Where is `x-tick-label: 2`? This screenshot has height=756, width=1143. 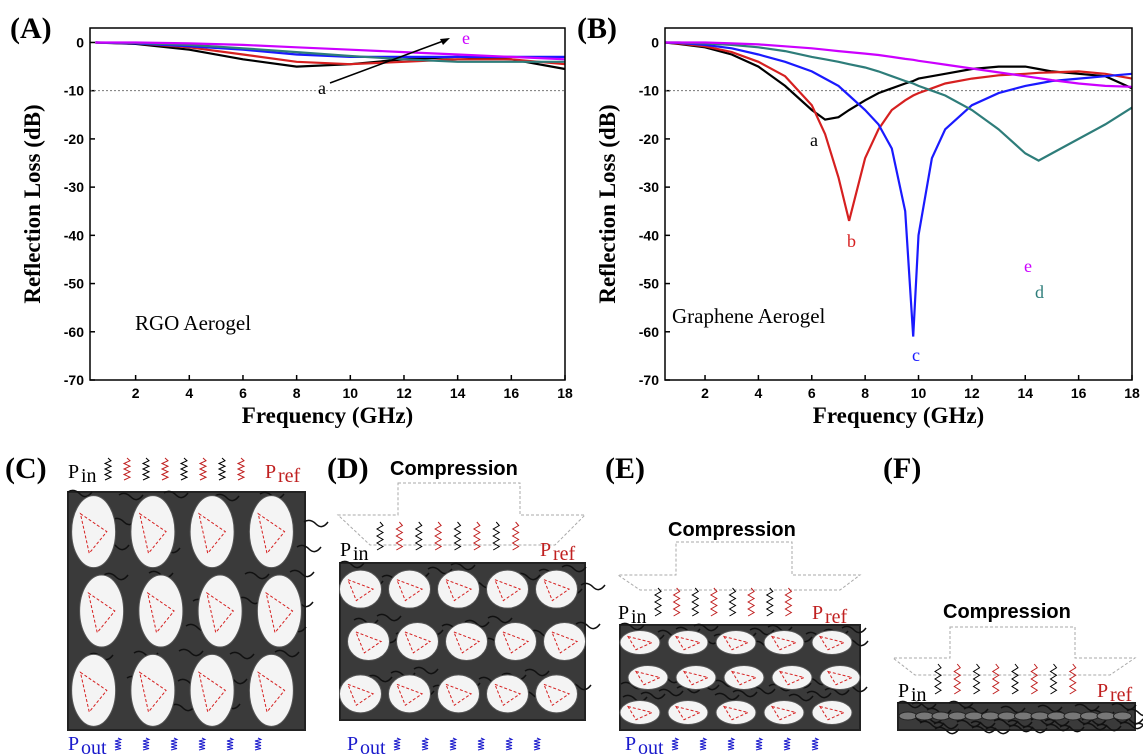 x-tick-label: 2 is located at coordinates (705, 393).